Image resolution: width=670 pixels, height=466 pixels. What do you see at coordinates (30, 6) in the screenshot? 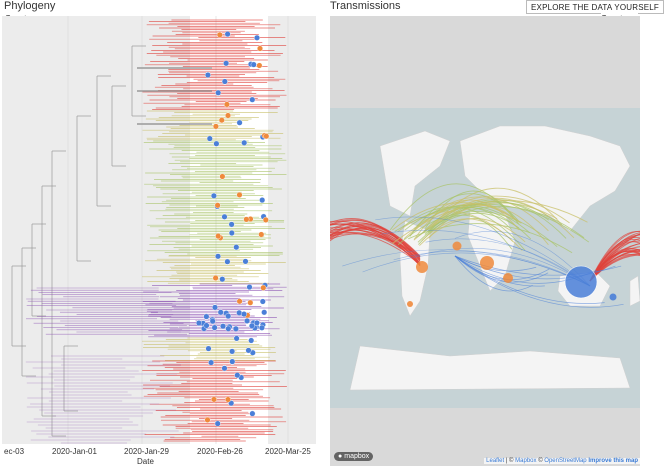
I see `phylogeny-title: Phylogeny` at bounding box center [30, 6].